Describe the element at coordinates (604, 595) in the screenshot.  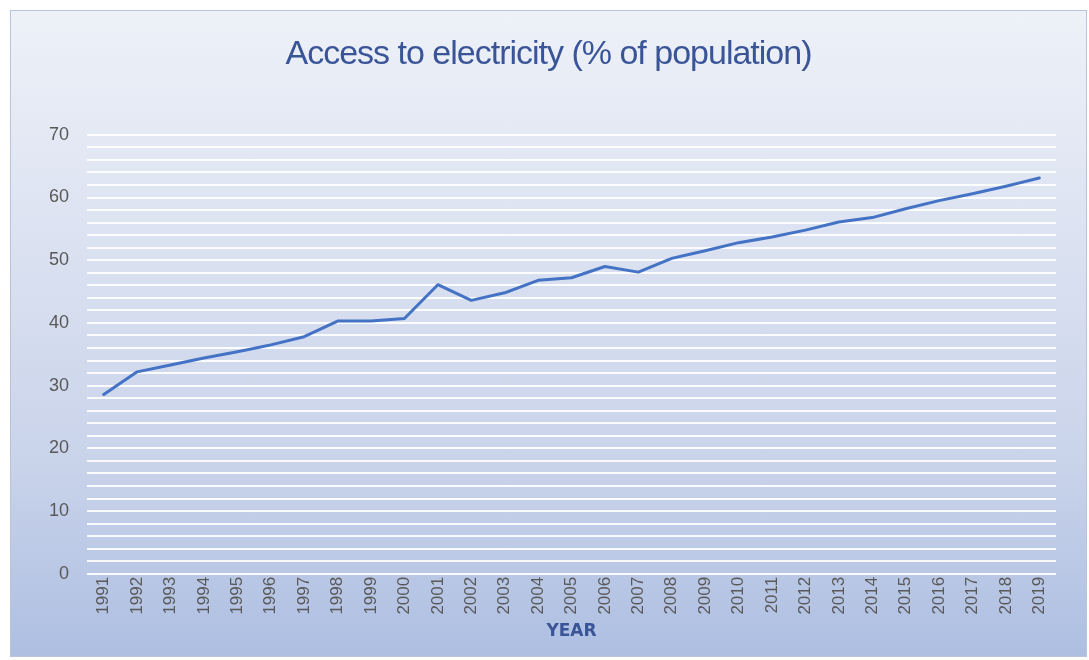
I see `x-tick-label: 2006` at that location.